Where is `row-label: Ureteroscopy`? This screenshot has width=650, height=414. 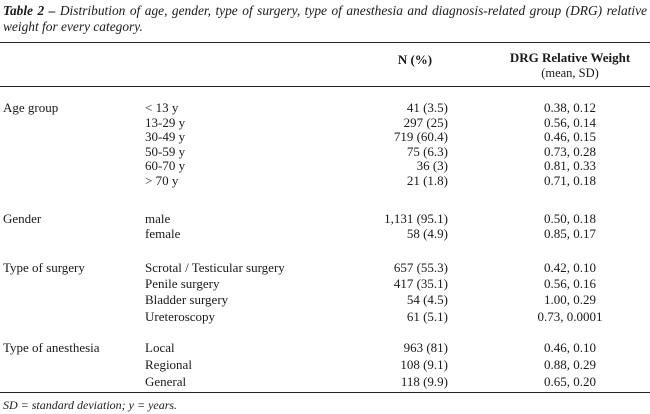 row-label: Ureteroscopy is located at coordinates (180, 316).